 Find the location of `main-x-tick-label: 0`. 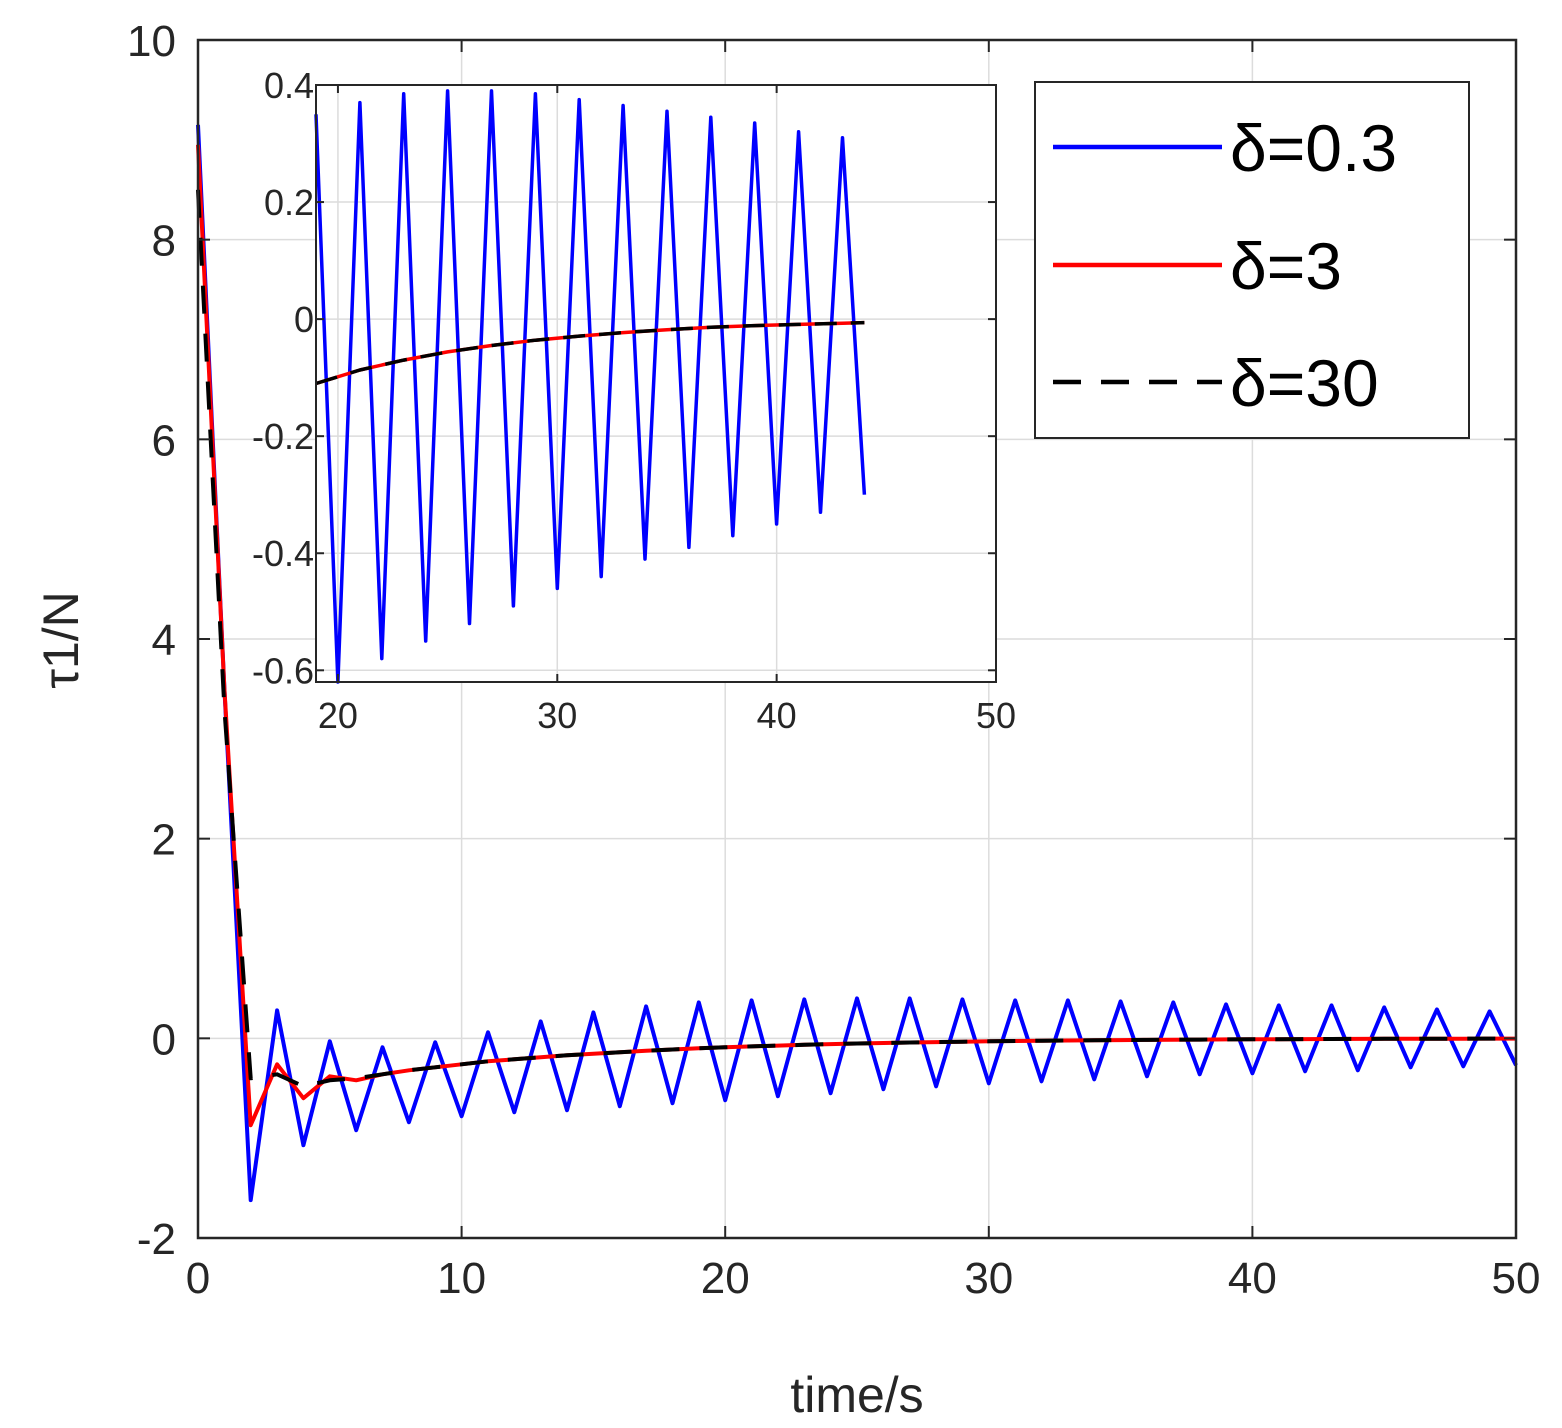

main-x-tick-label: 0 is located at coordinates (198, 1278).